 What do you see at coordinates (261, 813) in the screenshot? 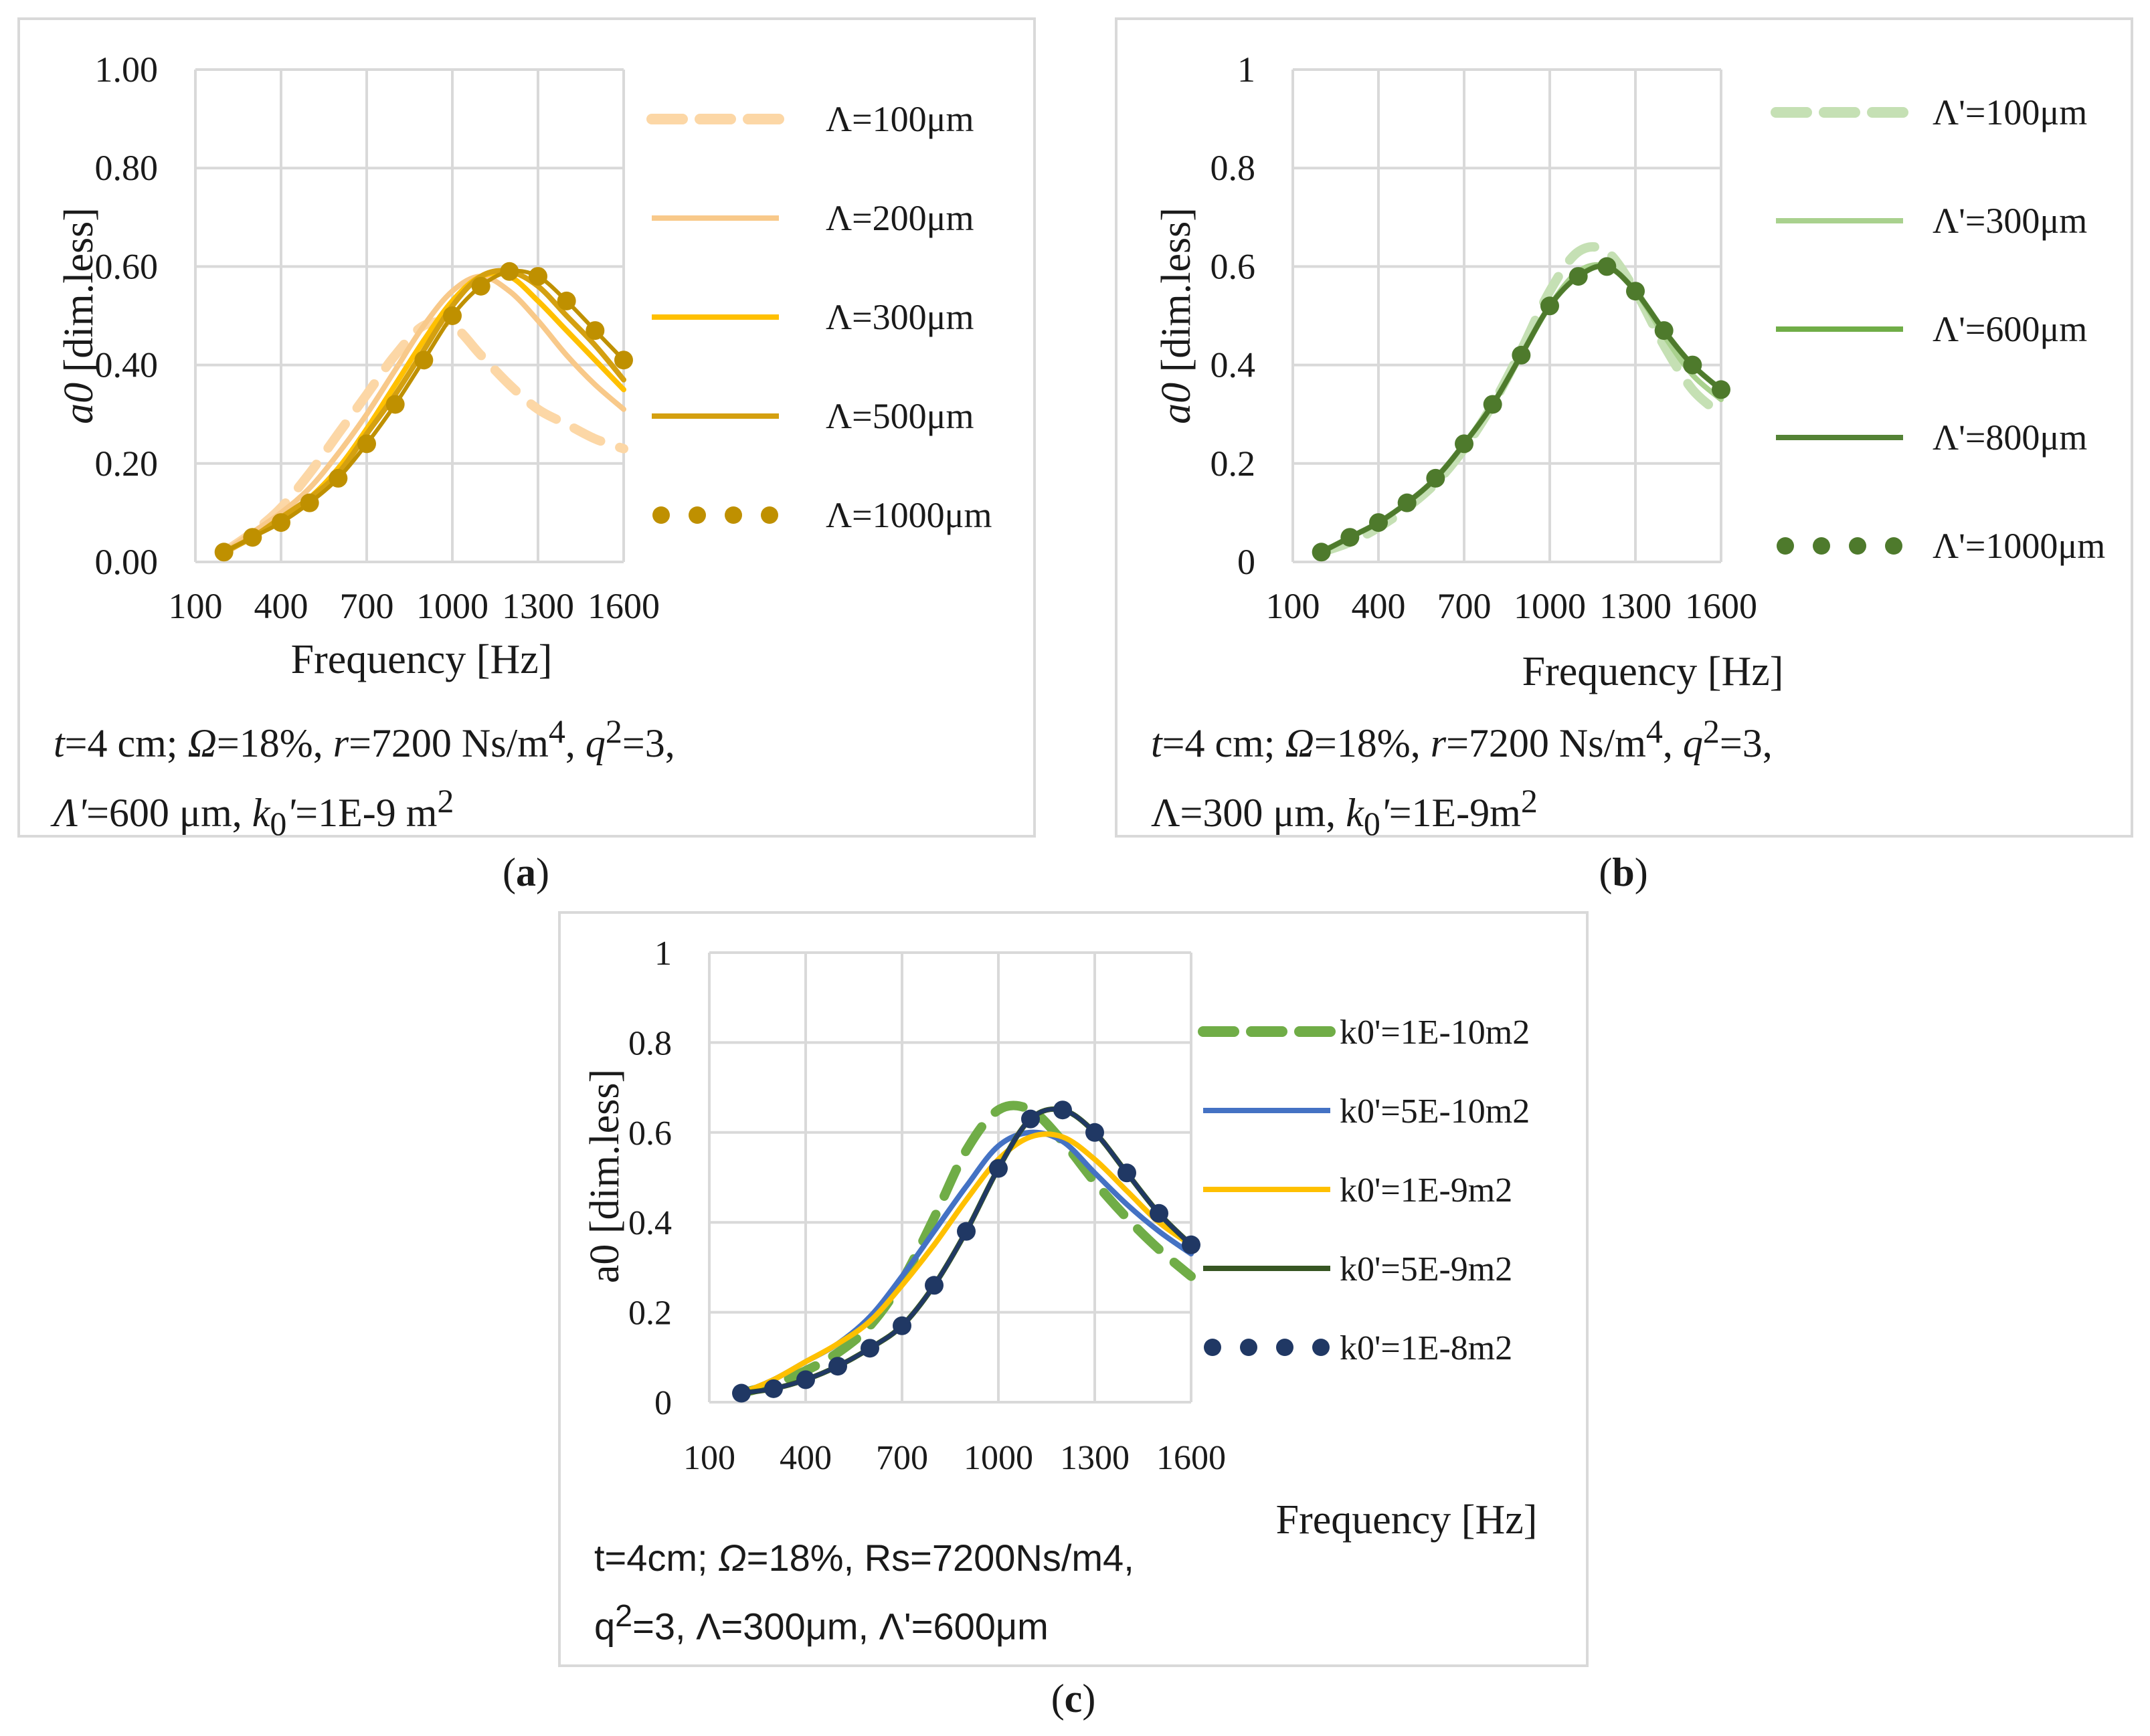
I see `caption-a-k: k` at bounding box center [261, 813].